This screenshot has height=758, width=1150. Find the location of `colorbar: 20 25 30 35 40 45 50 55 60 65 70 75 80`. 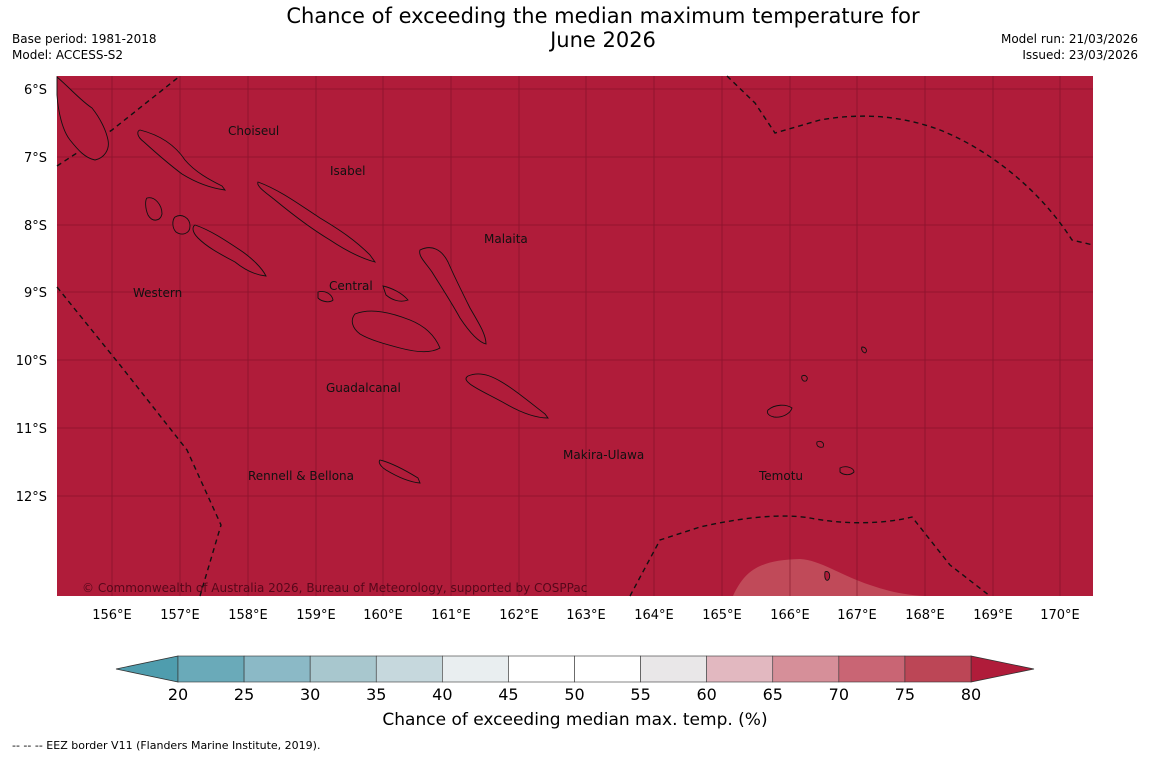

colorbar: 20 25 30 35 40 45 50 55 60 65 70 75 80 is located at coordinates (575, 679).